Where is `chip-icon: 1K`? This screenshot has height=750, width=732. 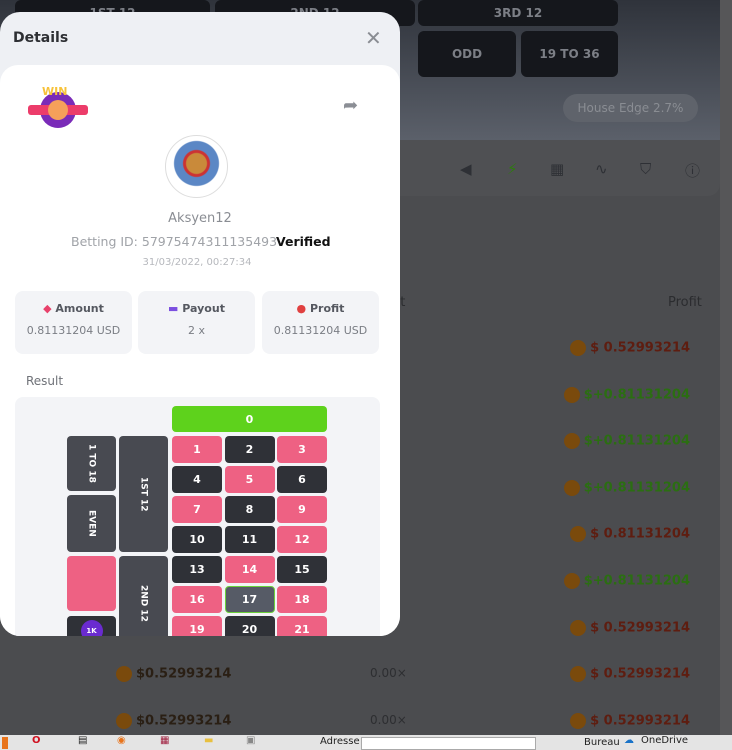 chip-icon: 1K is located at coordinates (91, 628).